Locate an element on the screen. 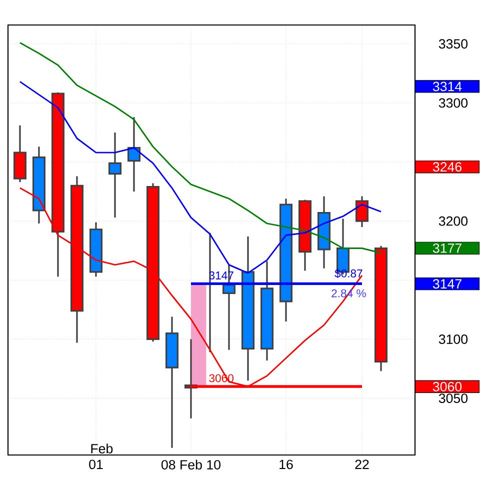  text: 3314 is located at coordinates (447, 87).